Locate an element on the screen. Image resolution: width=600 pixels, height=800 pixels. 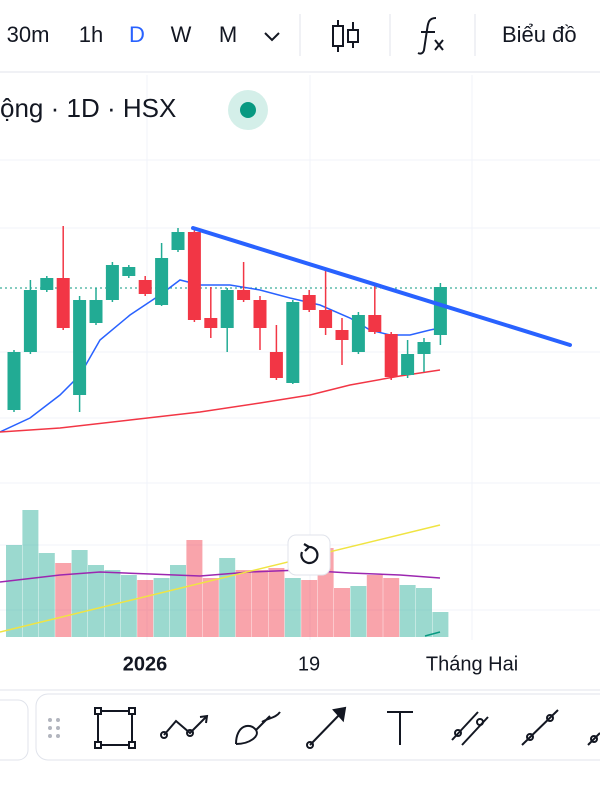
drag-handle is located at coordinates (54, 728).